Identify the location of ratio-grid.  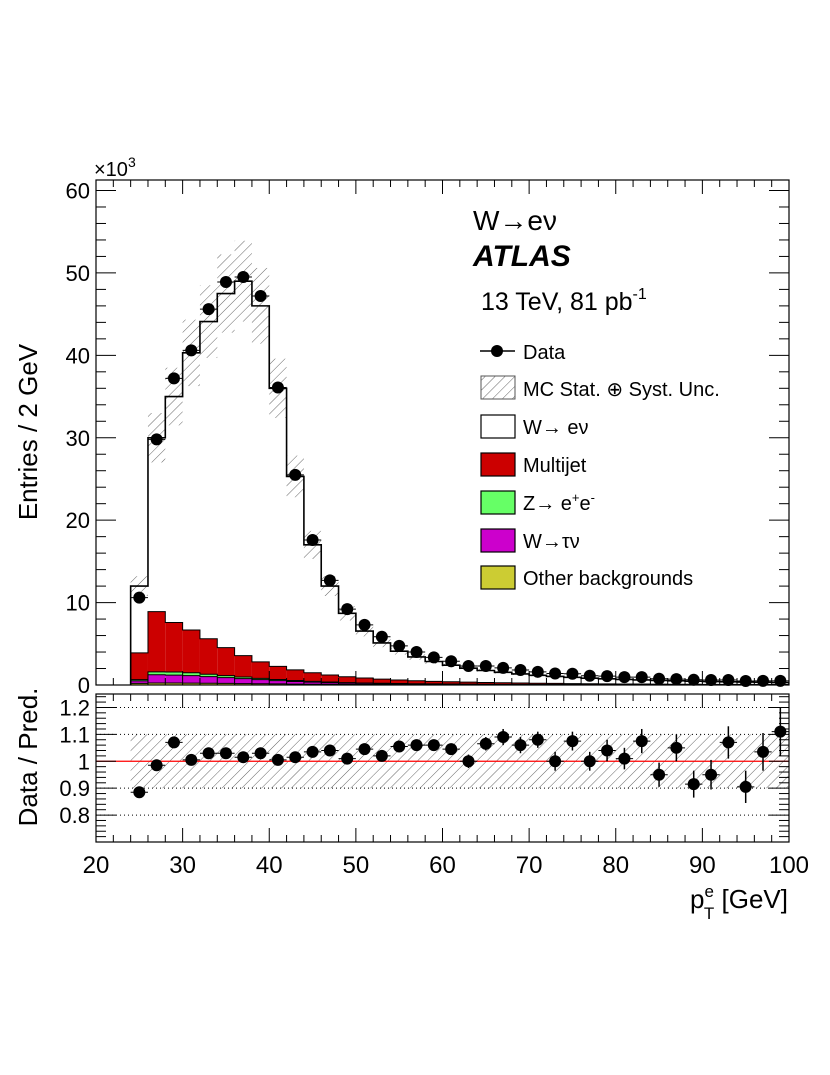
(442, 761).